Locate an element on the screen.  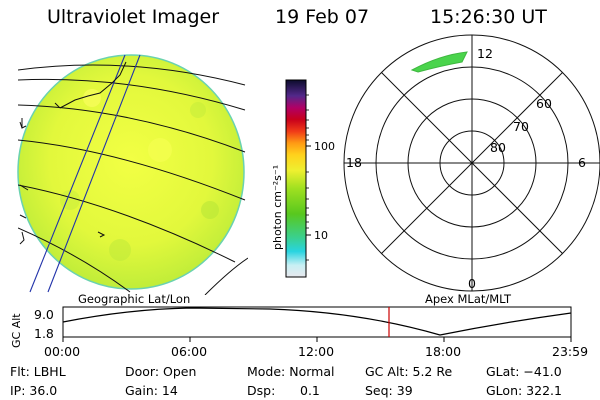
colorbar-label-100: 100 is located at coordinates (324, 146).